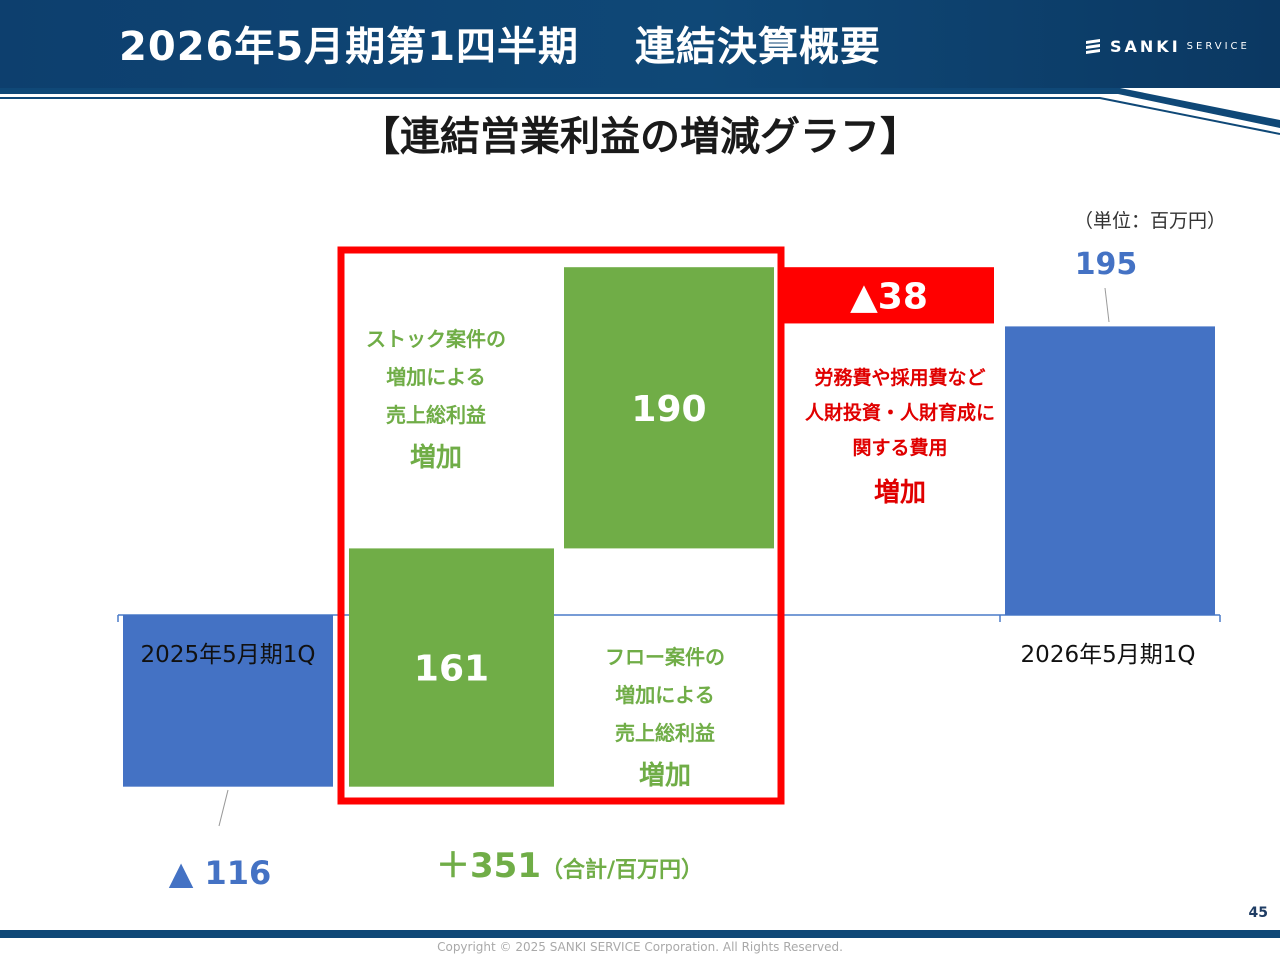 The height and width of the screenshot is (960, 1280). Describe the element at coordinates (640, 137) in the screenshot. I see `chart-subtitle: 【連結営業利益の増減グラフ】` at that location.